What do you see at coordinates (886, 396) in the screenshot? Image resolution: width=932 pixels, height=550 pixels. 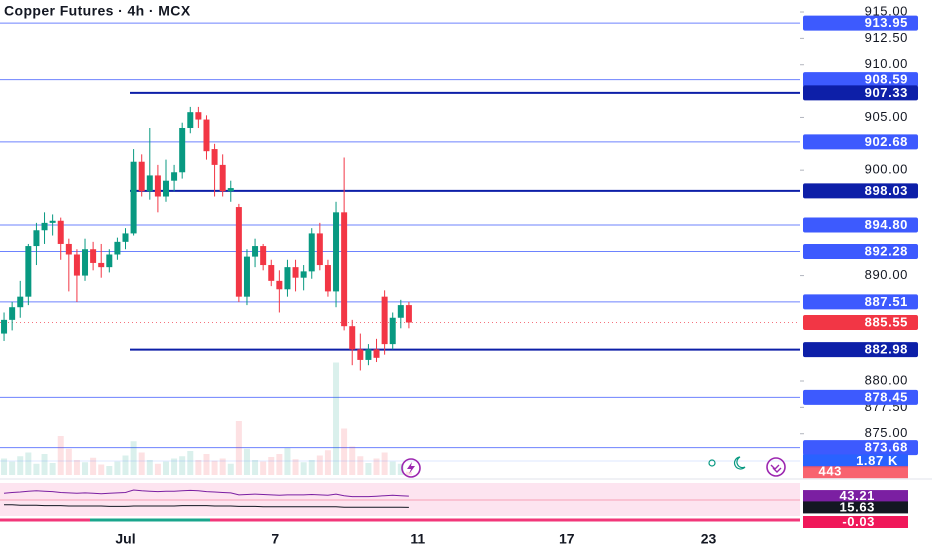 I see `level-label: 878.45` at bounding box center [886, 396].